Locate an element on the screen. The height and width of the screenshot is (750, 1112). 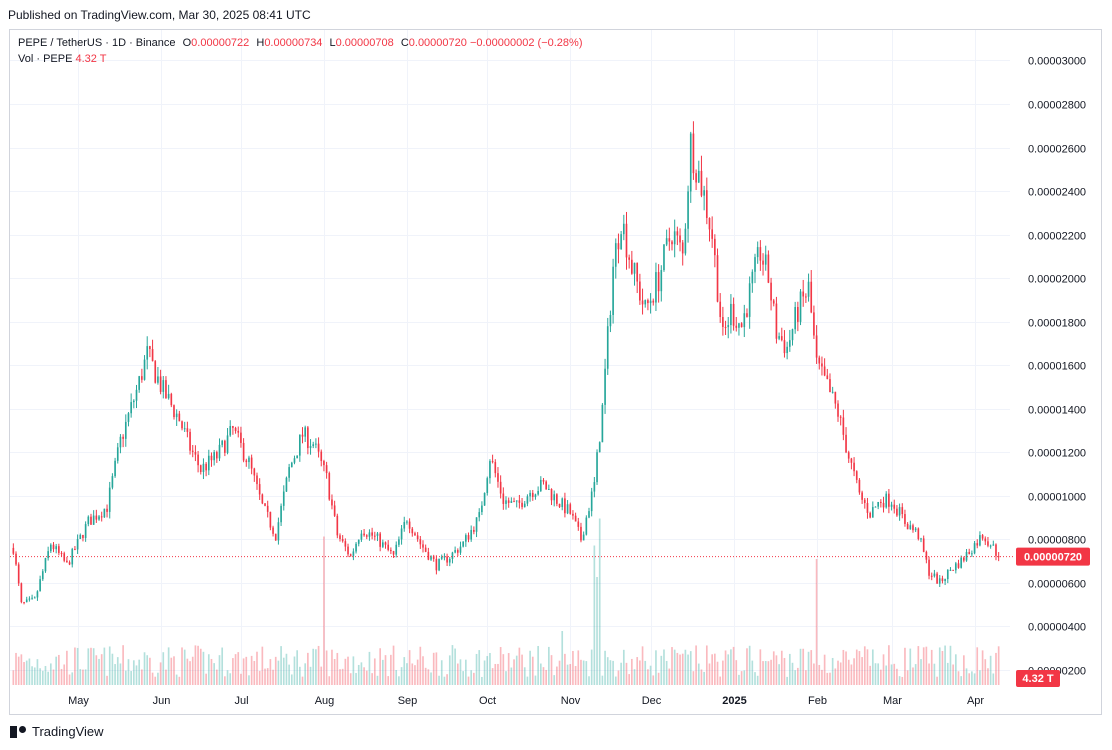
x-tick-label: 2025 is located at coordinates (734, 701).